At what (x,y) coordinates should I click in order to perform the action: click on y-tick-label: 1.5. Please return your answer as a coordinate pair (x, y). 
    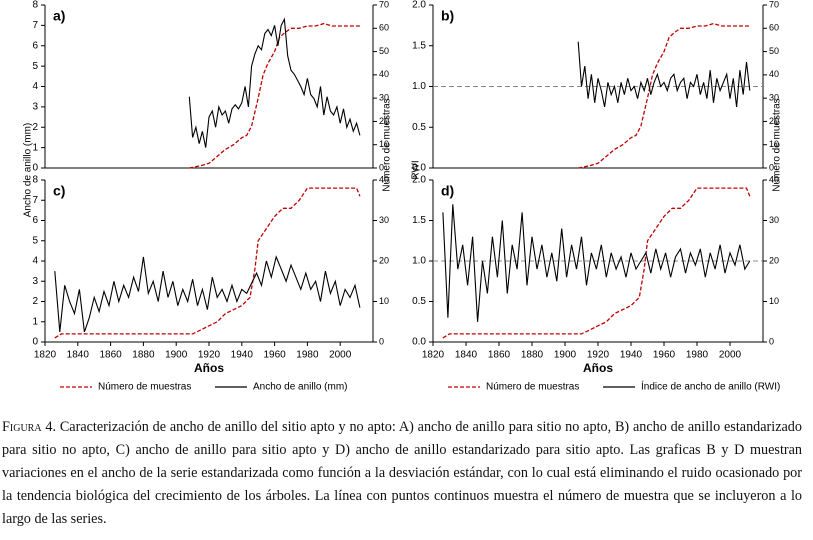
    Looking at the image, I should click on (419, 220).